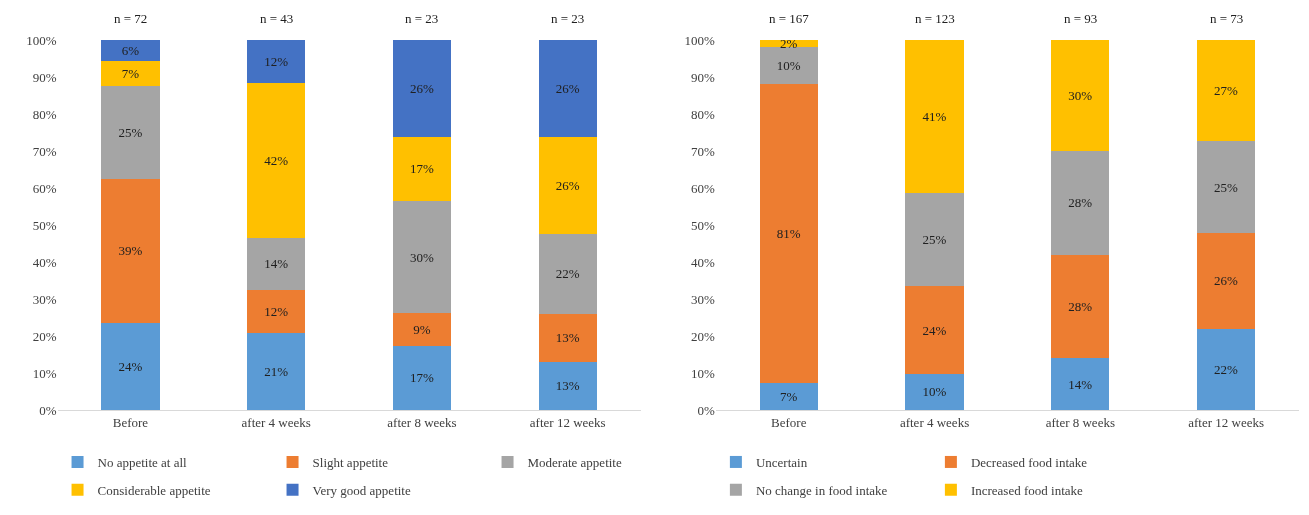 The image size is (1309, 515). I want to click on legend-label: Increased food intake, so click(1027, 490).